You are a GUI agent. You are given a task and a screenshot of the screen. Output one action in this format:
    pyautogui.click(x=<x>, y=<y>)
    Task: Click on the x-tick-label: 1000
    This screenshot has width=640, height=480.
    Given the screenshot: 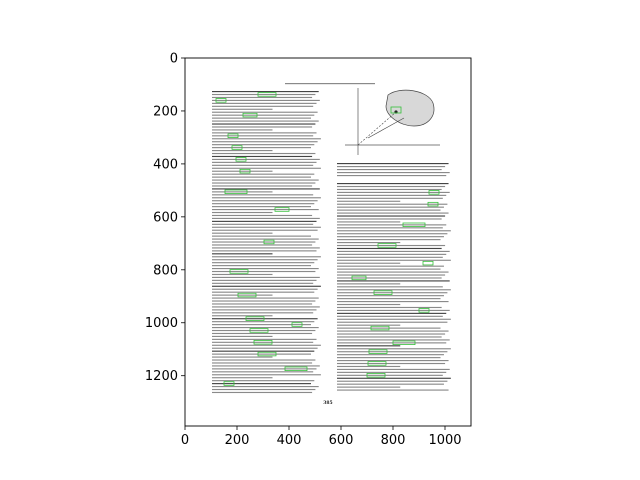 What is the action you would take?
    pyautogui.click(x=444, y=440)
    